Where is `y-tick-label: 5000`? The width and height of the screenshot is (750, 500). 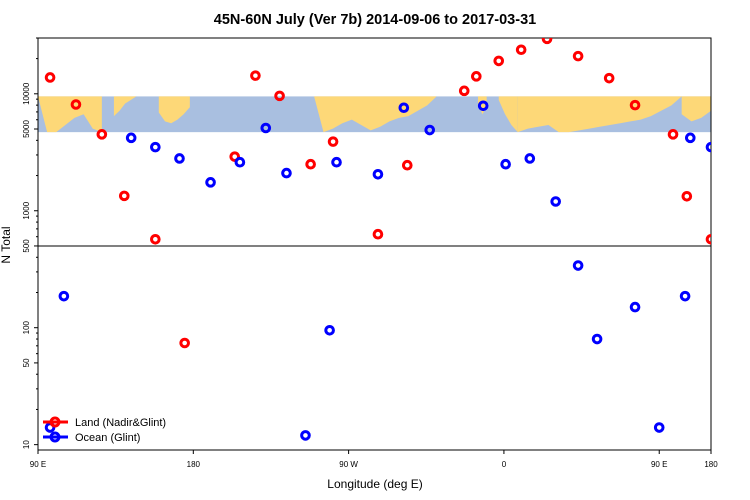
y-tick-label: 5000 is located at coordinates (26, 129).